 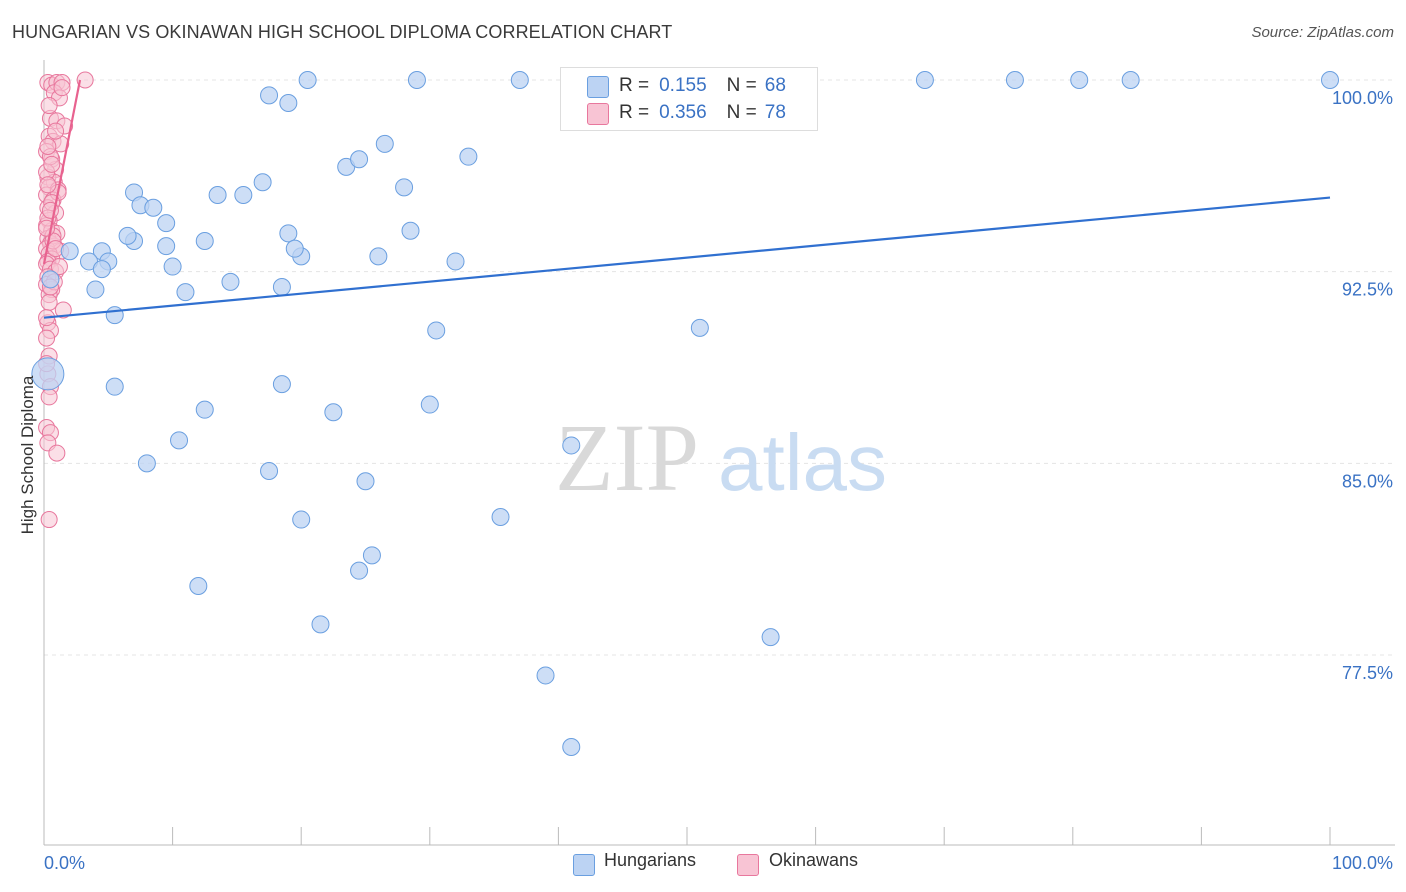 I want to click on legend-n-value-okinawans: 78, so click(x=775, y=112).